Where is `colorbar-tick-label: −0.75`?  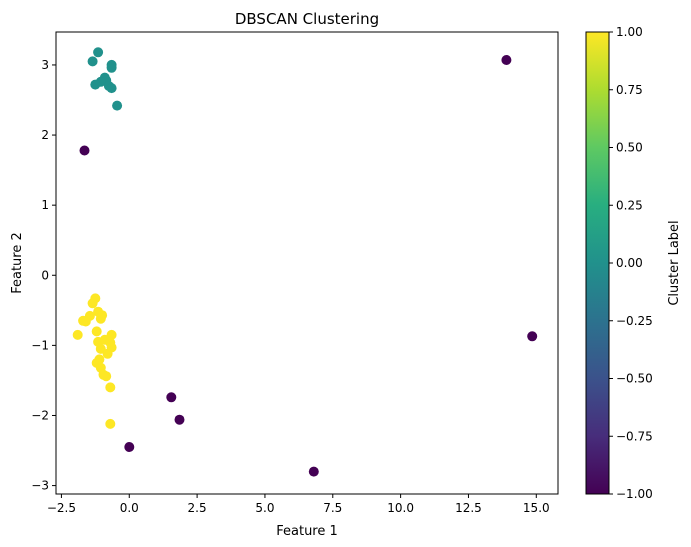
colorbar-tick-label: −0.75 is located at coordinates (634, 436).